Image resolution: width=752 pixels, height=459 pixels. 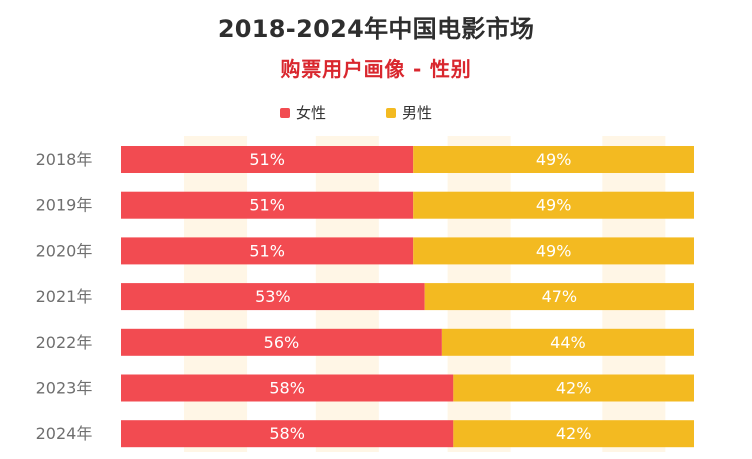 I want to click on female-value-label-5: 56%, so click(x=282, y=342).